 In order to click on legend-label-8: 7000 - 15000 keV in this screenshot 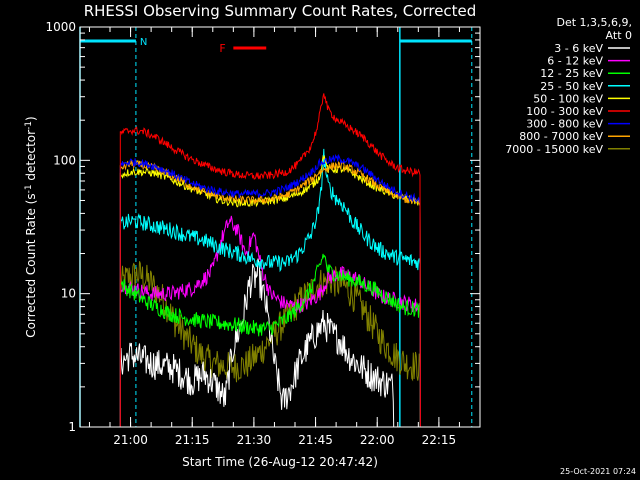, I will do `click(554, 149)`.